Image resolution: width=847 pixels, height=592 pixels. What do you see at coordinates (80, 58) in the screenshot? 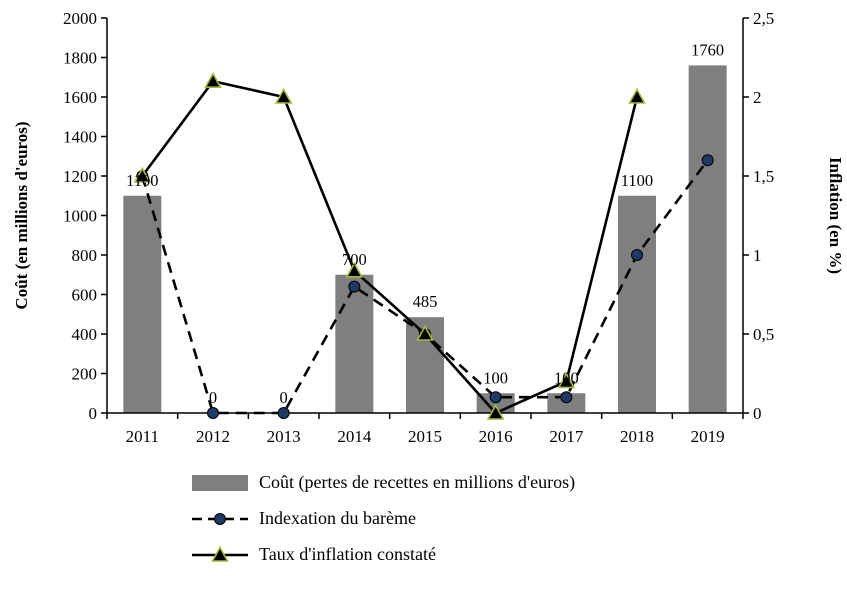
I see `left-axis-tick: 1800` at bounding box center [80, 58].